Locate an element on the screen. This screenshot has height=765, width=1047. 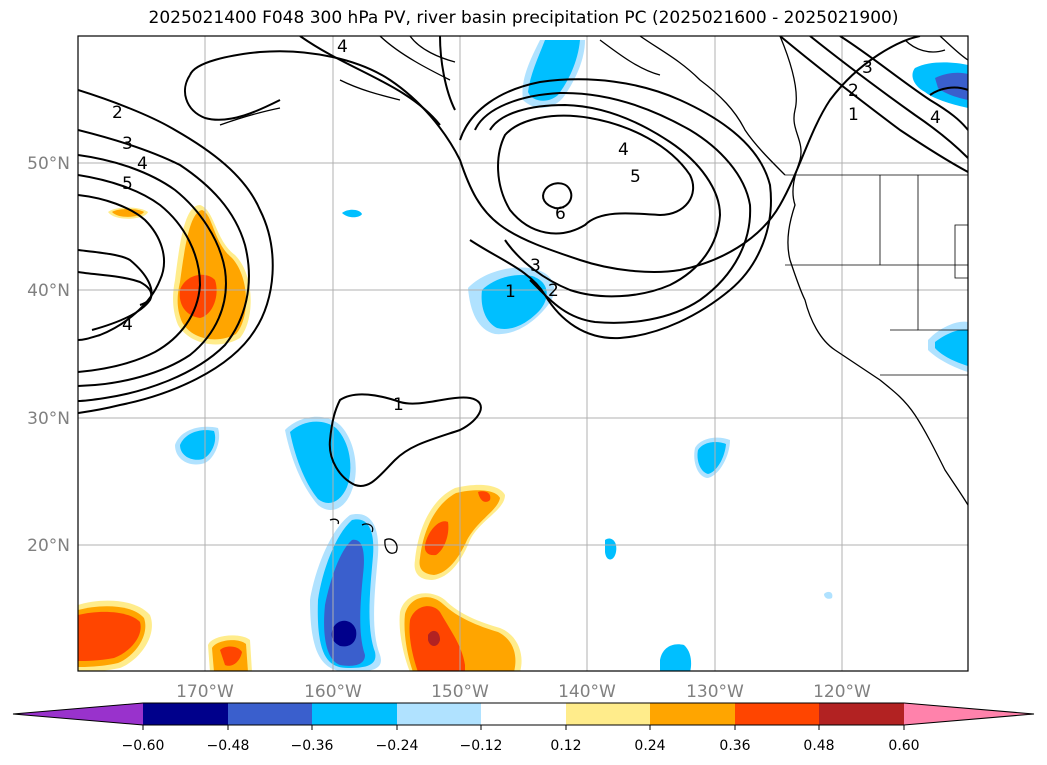
lat-tick-label: 40°N is located at coordinates (48, 291).